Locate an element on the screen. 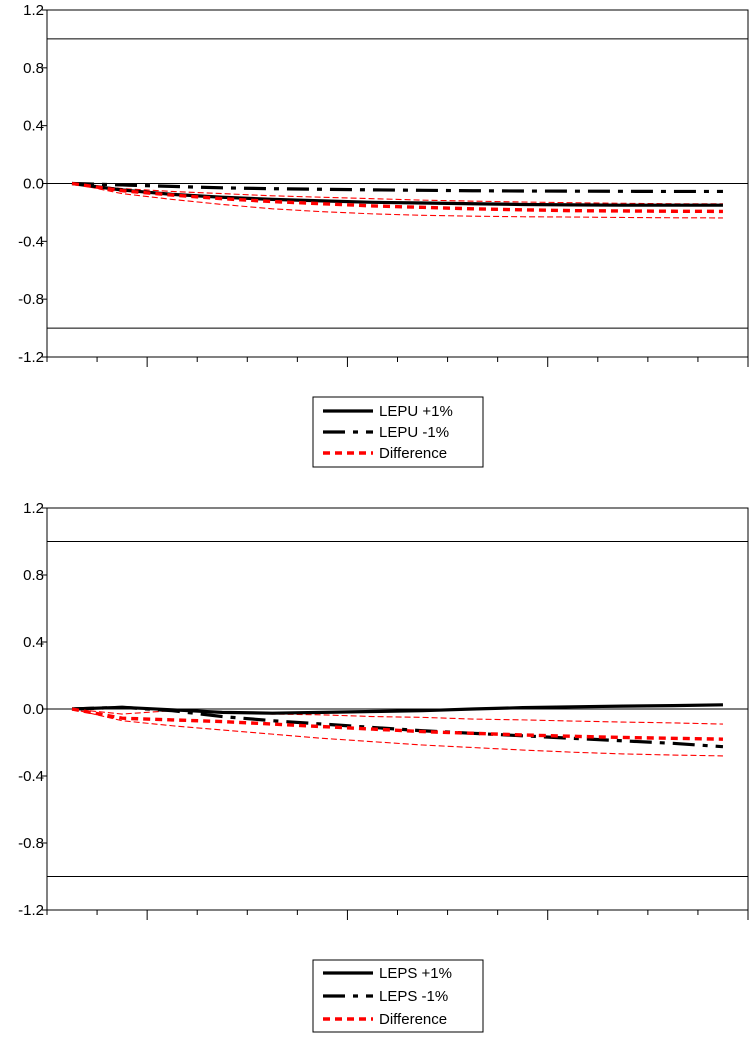 This screenshot has height=1037, width=750. legend: LEPS +1% LEPS -1% Difference is located at coordinates (398, 996).